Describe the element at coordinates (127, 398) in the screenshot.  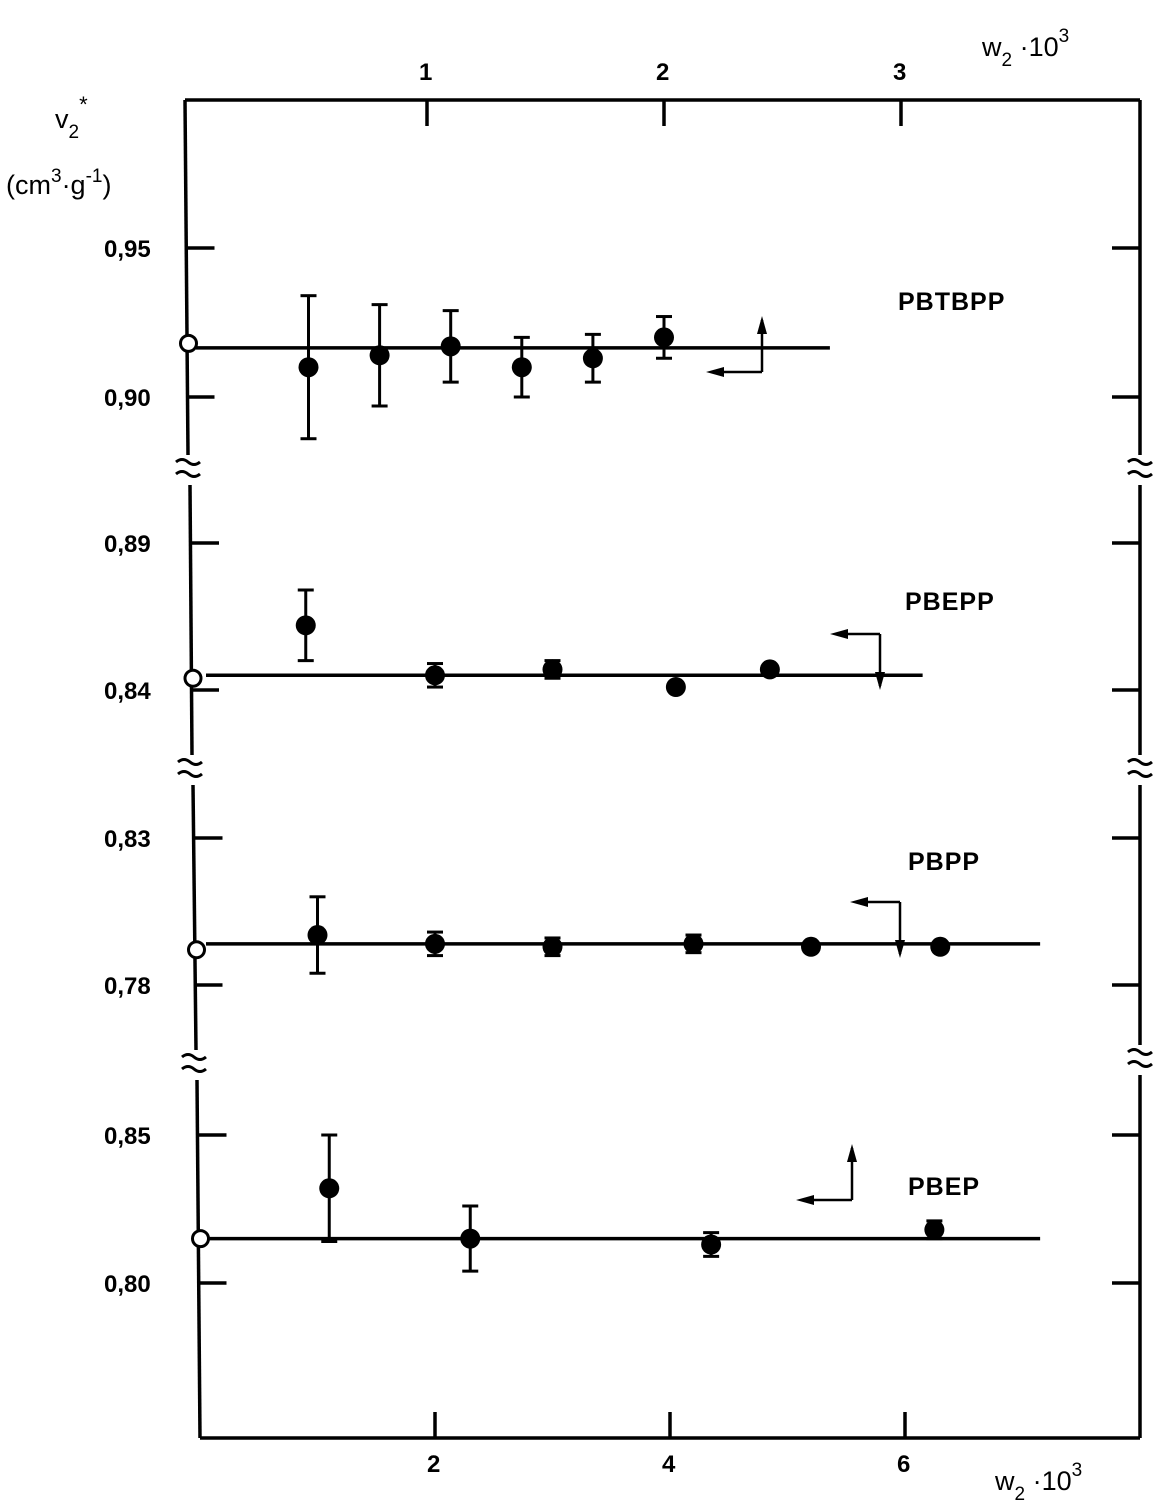
I see `y-tick-label-pbtbpp-1: 0,90` at that location.